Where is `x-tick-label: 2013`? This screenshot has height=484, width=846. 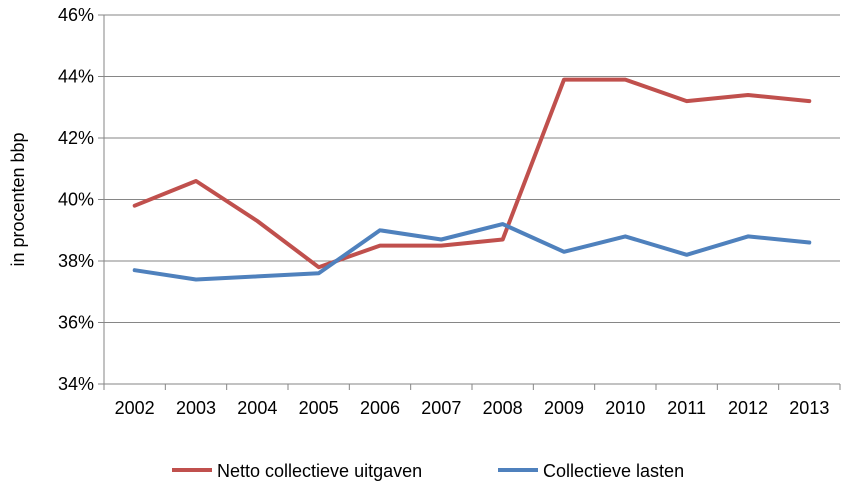 x-tick-label: 2013 is located at coordinates (809, 408).